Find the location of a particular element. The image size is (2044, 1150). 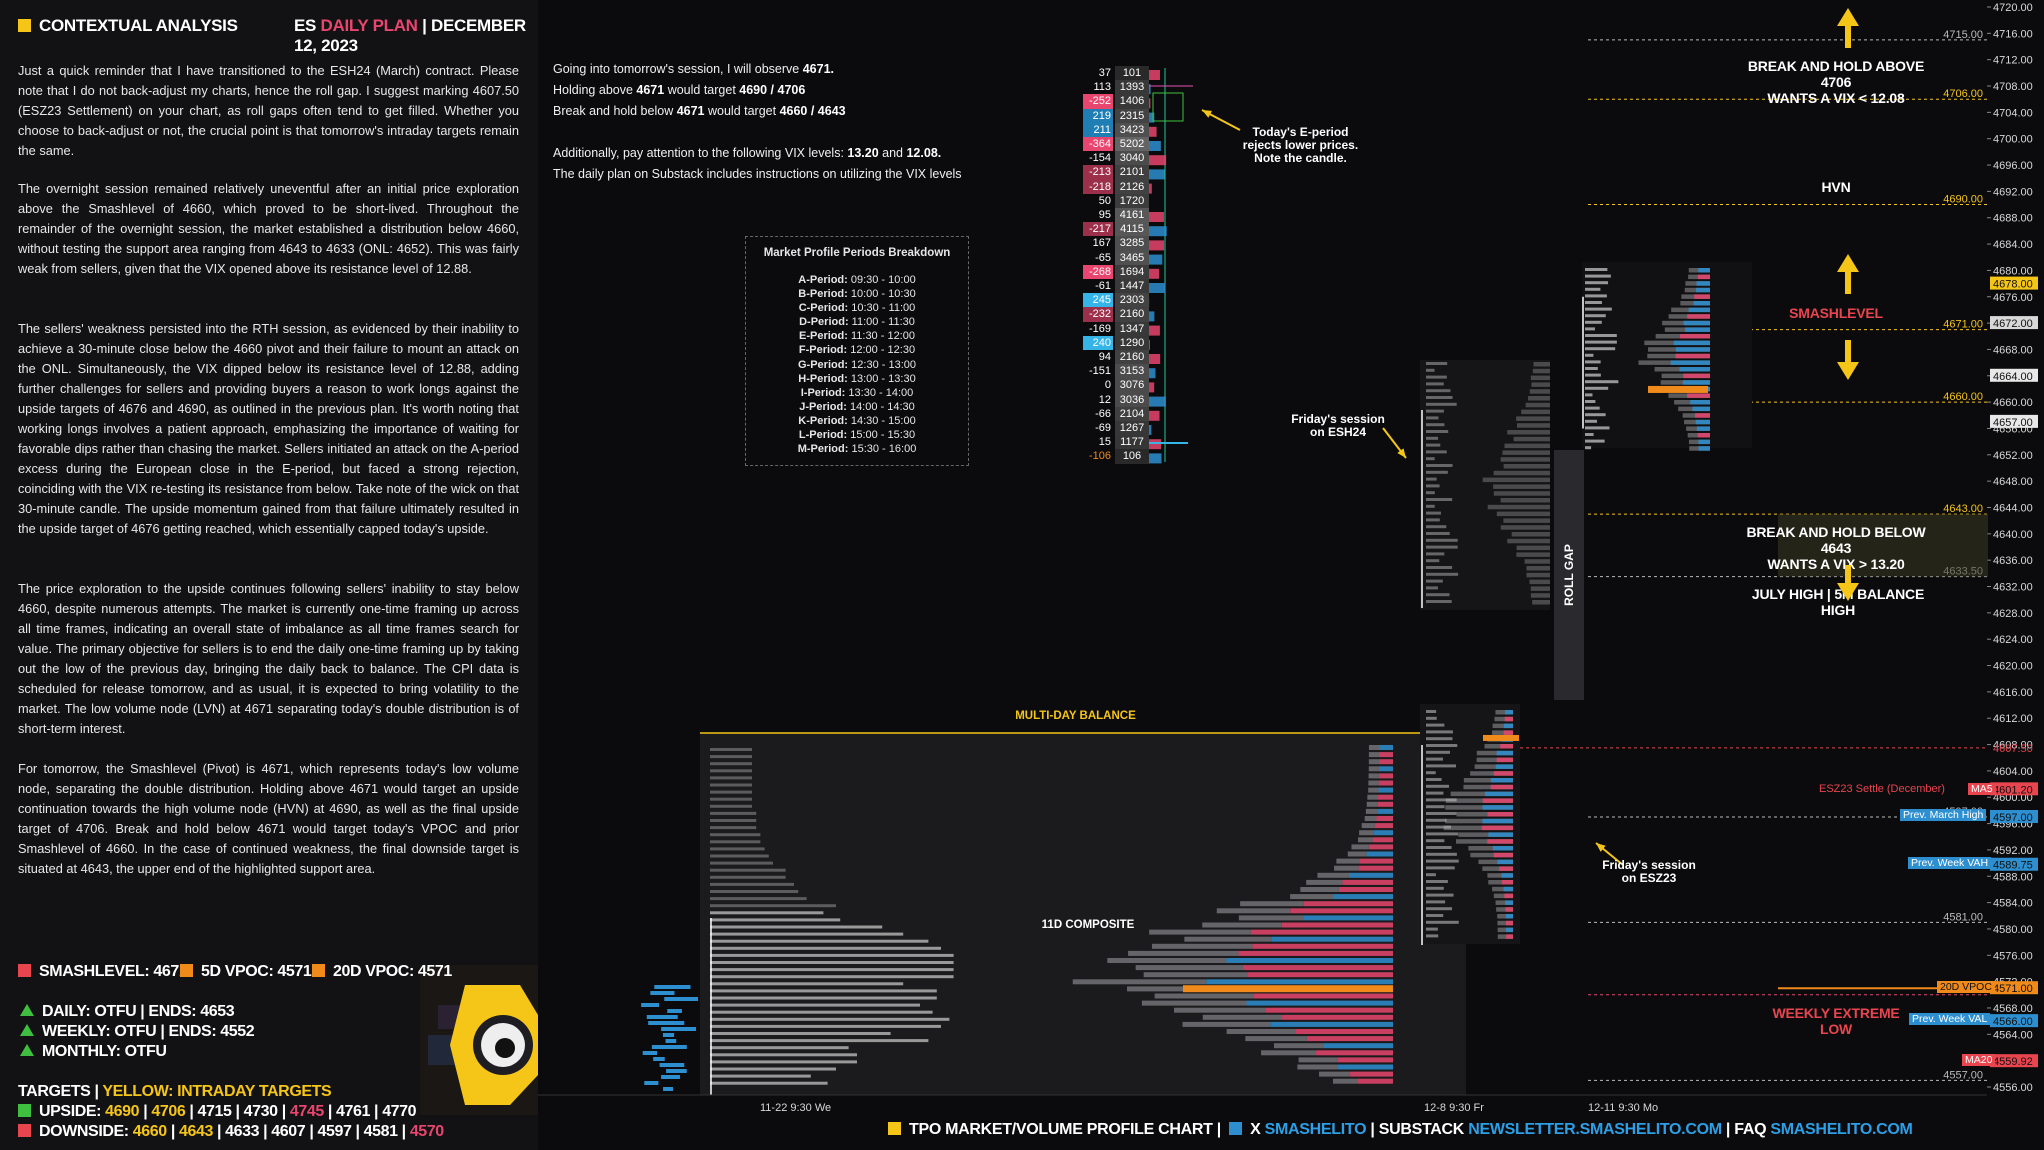

delta-row: 15 1177 is located at coordinates (1138, 442).